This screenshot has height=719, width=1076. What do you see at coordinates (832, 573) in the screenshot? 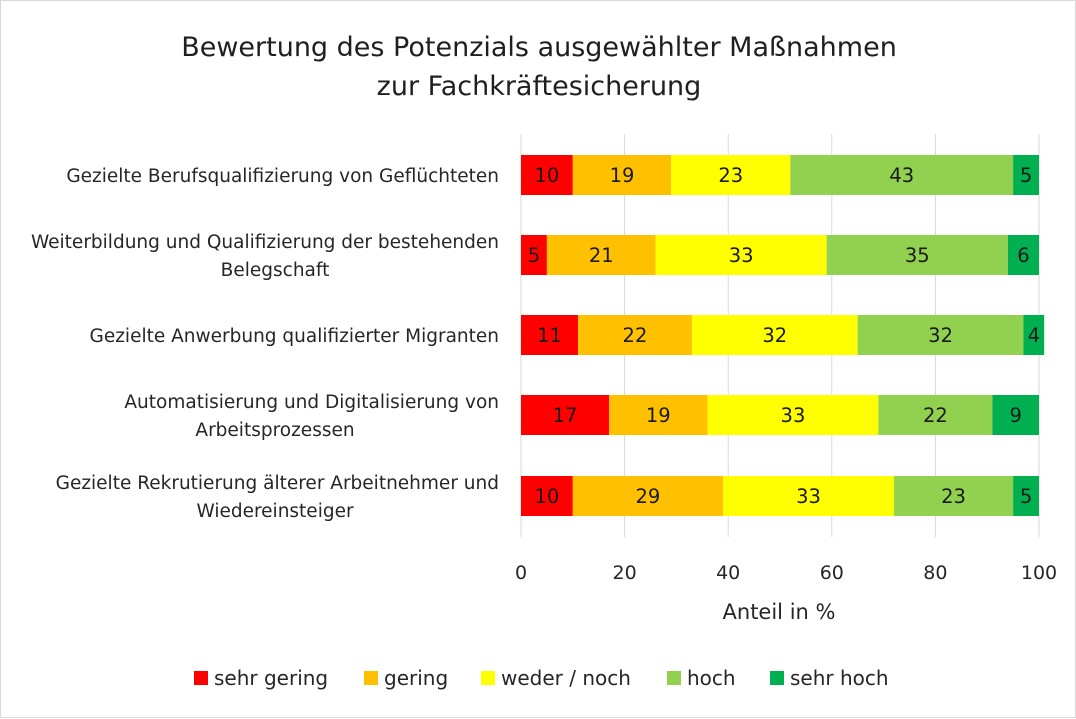
I see `x-tick-label-60: 60` at bounding box center [832, 573].